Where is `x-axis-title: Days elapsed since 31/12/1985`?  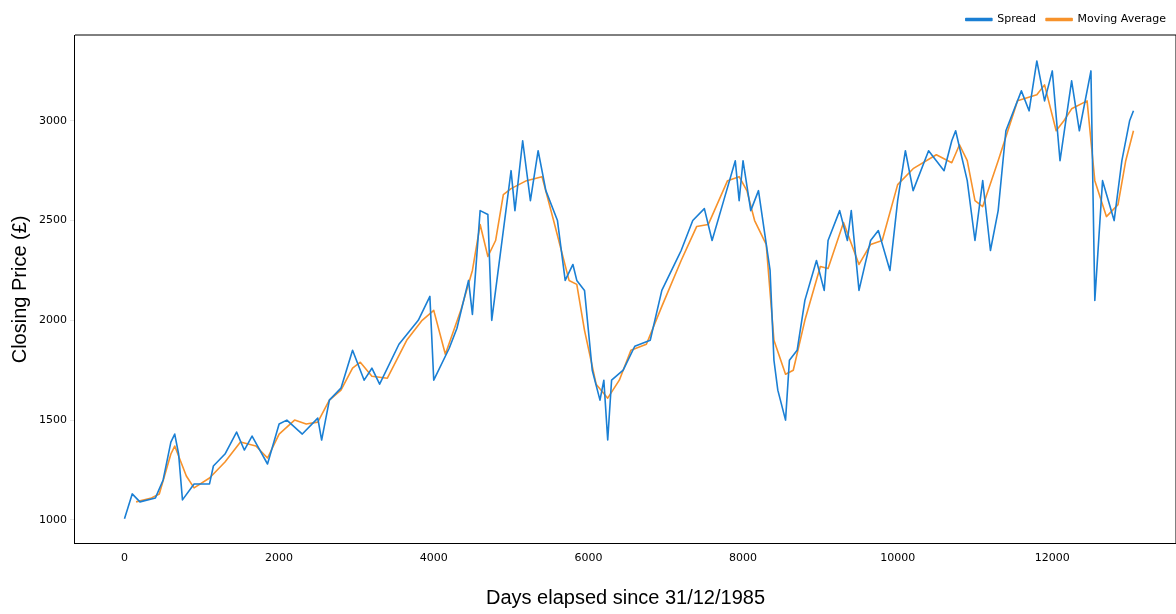
x-axis-title: Days elapsed since 31/12/1985 is located at coordinates (625, 596).